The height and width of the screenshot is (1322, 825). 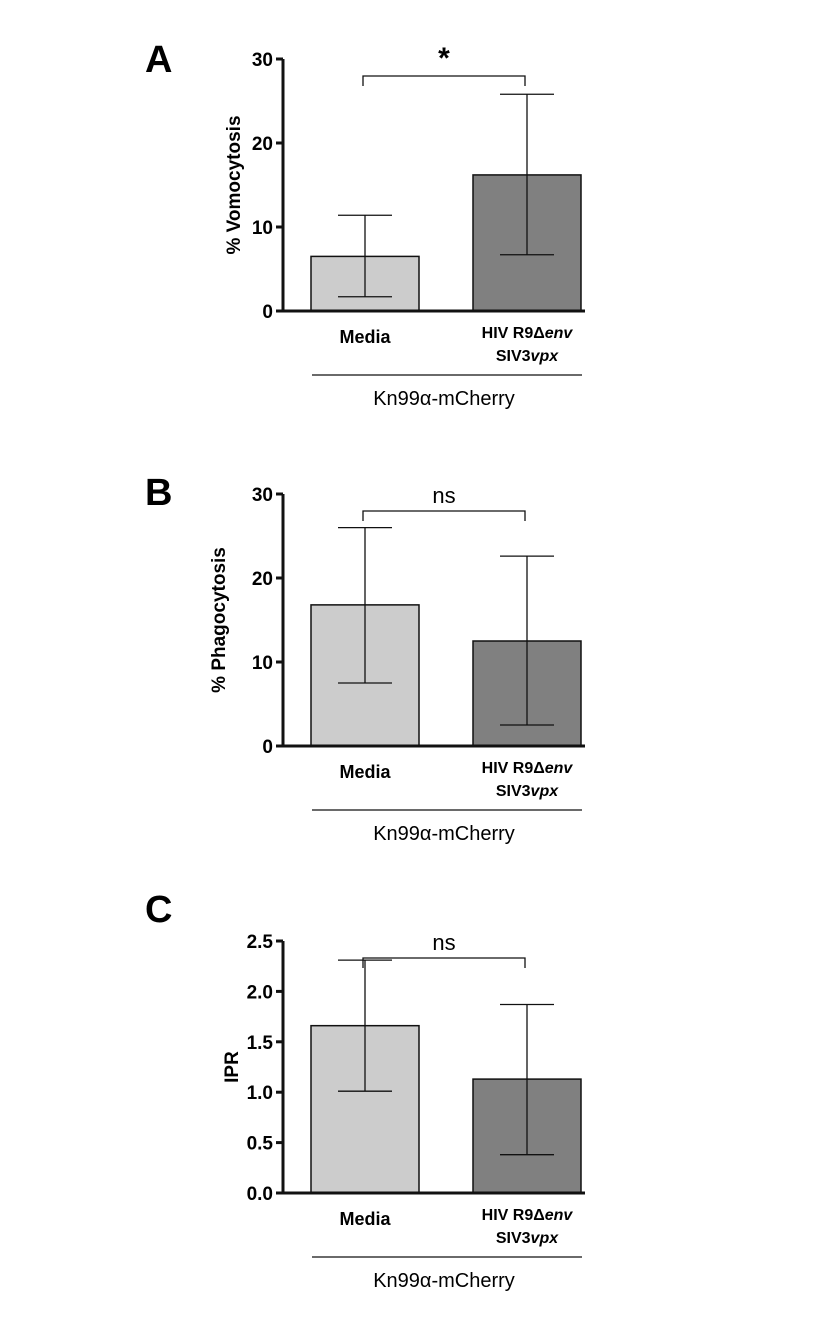 What do you see at coordinates (444, 58) in the screenshot?
I see `significance-label: *` at bounding box center [444, 58].